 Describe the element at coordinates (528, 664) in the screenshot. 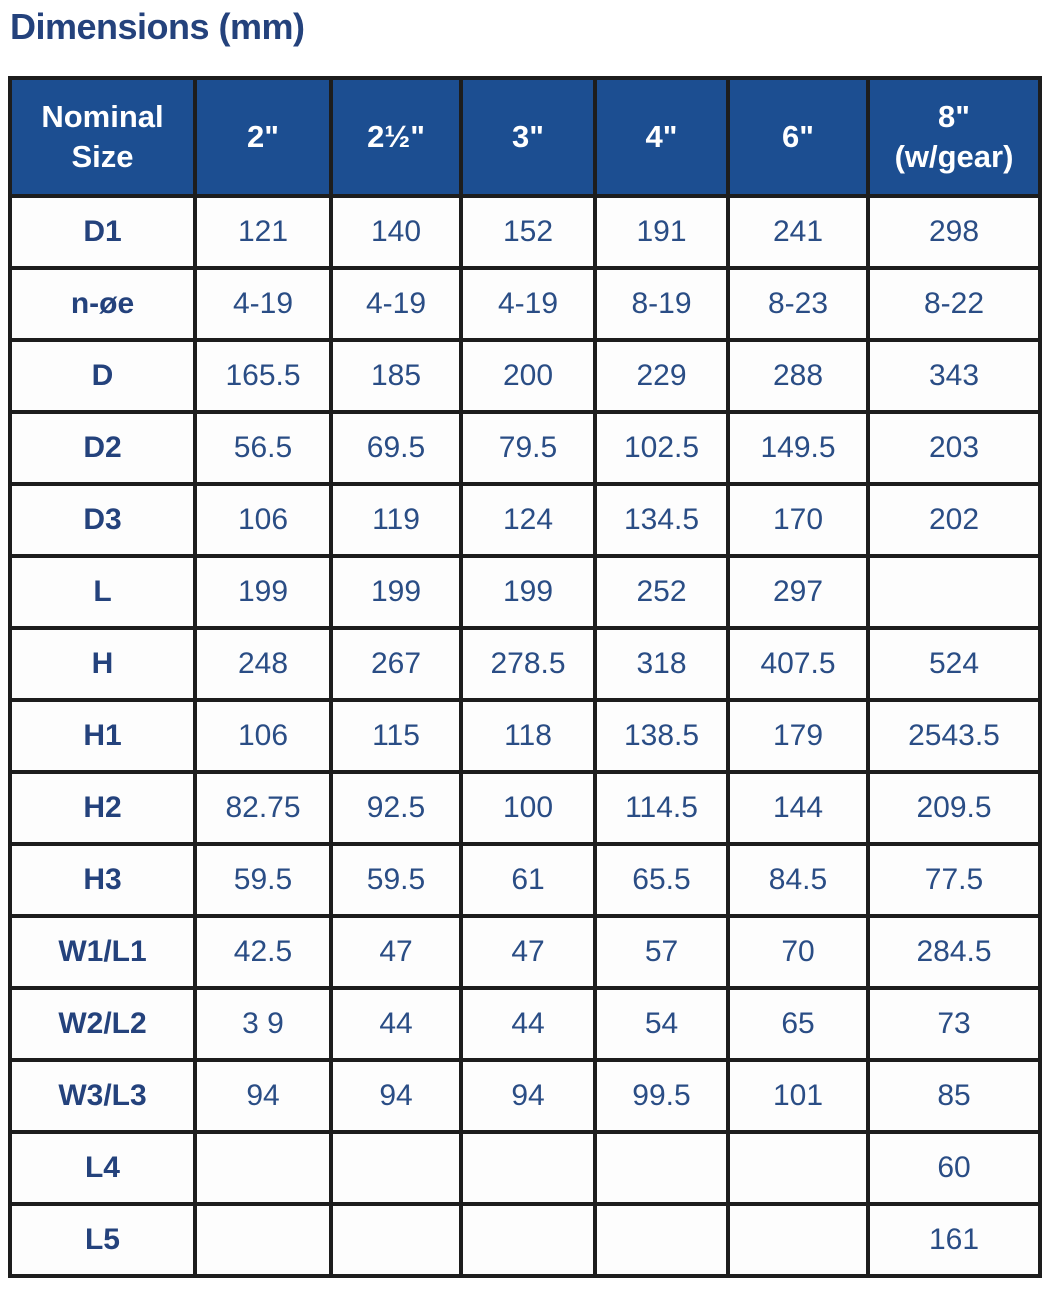

I see `table-cell: 278.5` at that location.